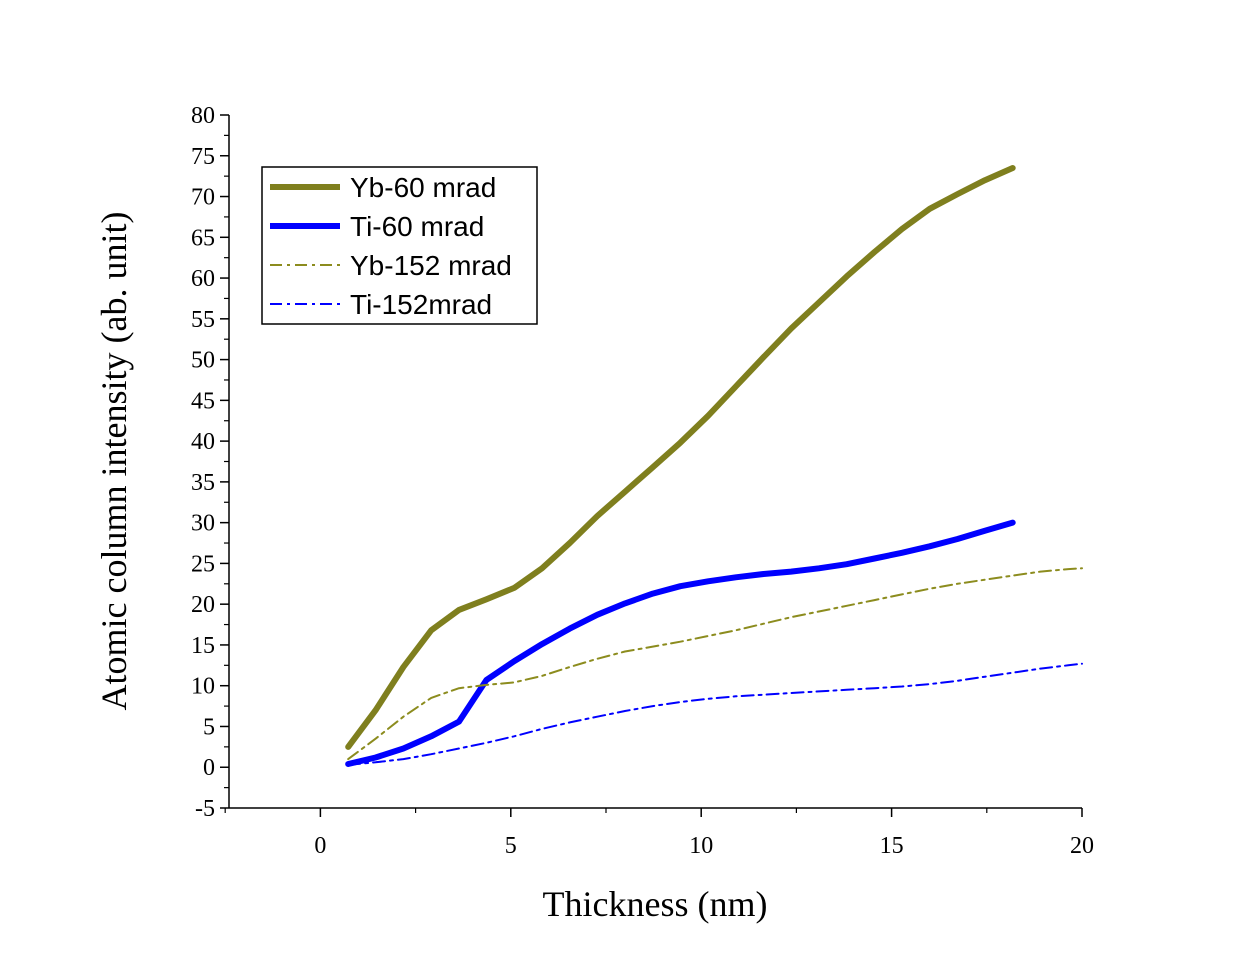 The width and height of the screenshot is (1239, 960). What do you see at coordinates (701, 846) in the screenshot?
I see `x-tick-label: 10` at bounding box center [701, 846].